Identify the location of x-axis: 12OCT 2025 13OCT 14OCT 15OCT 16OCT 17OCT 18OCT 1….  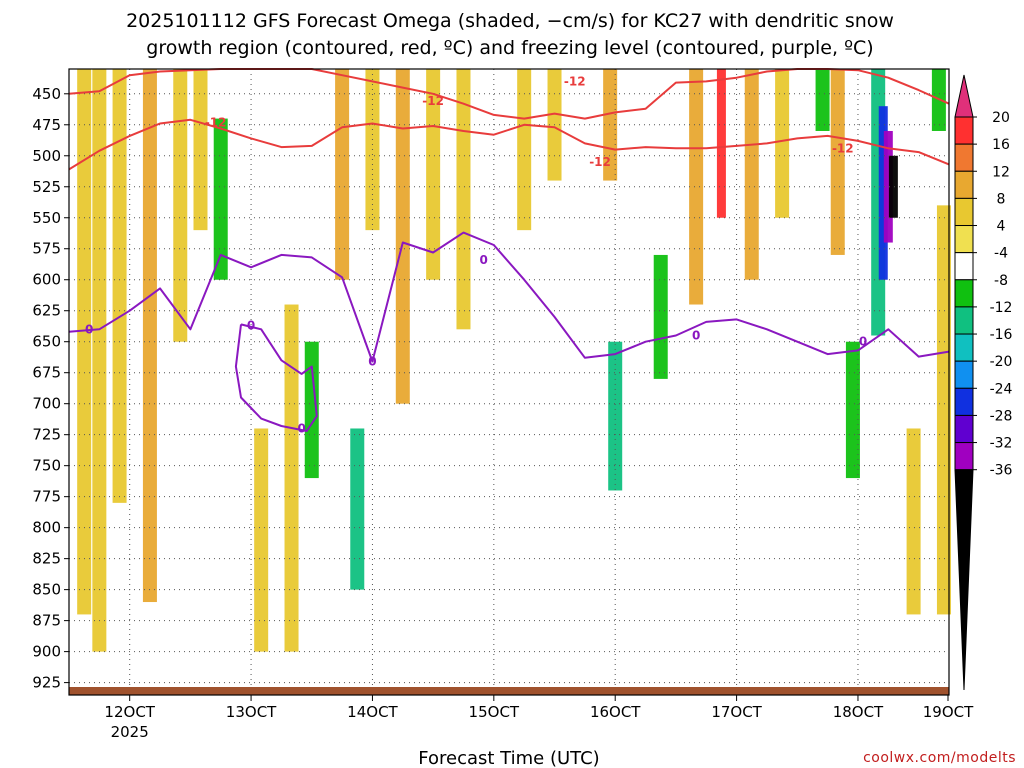
(539, 718).